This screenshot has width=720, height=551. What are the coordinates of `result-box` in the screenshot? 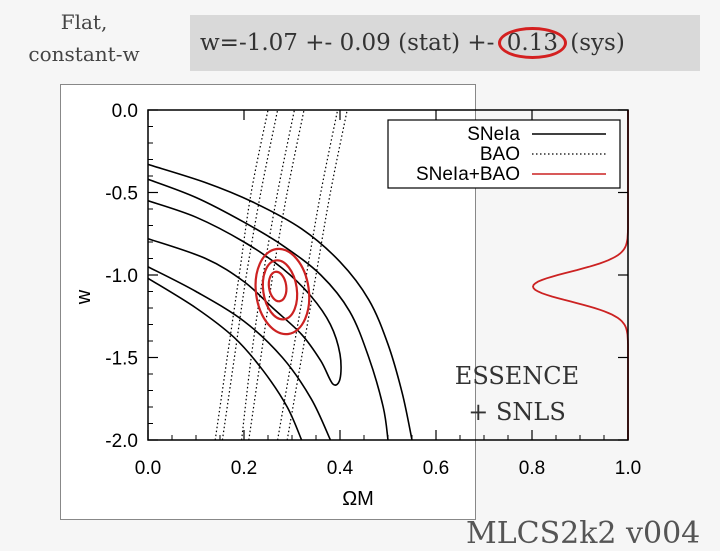 It's located at (445, 43).